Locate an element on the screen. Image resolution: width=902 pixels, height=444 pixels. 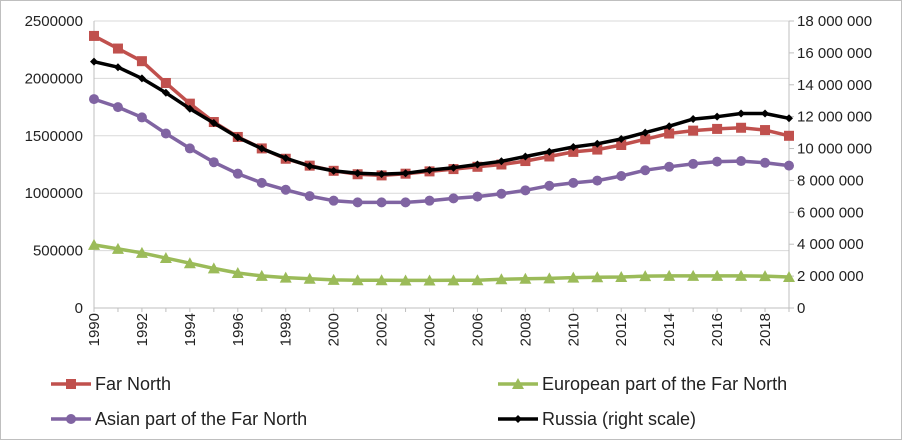
y-right-tick-label: 14 000 000 is located at coordinates (834, 85).